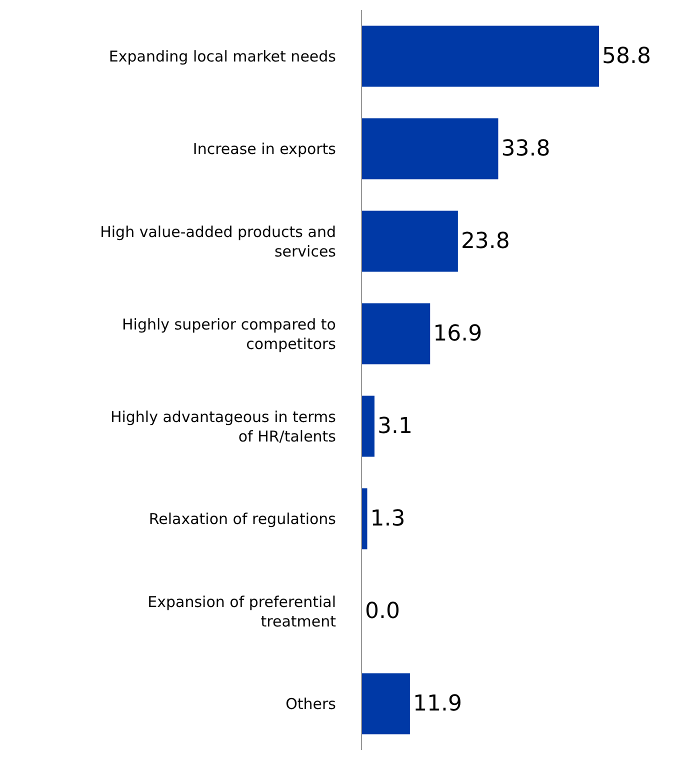 This screenshot has height=758, width=679. What do you see at coordinates (626, 56) in the screenshot?
I see `data-label: 58.8` at bounding box center [626, 56].